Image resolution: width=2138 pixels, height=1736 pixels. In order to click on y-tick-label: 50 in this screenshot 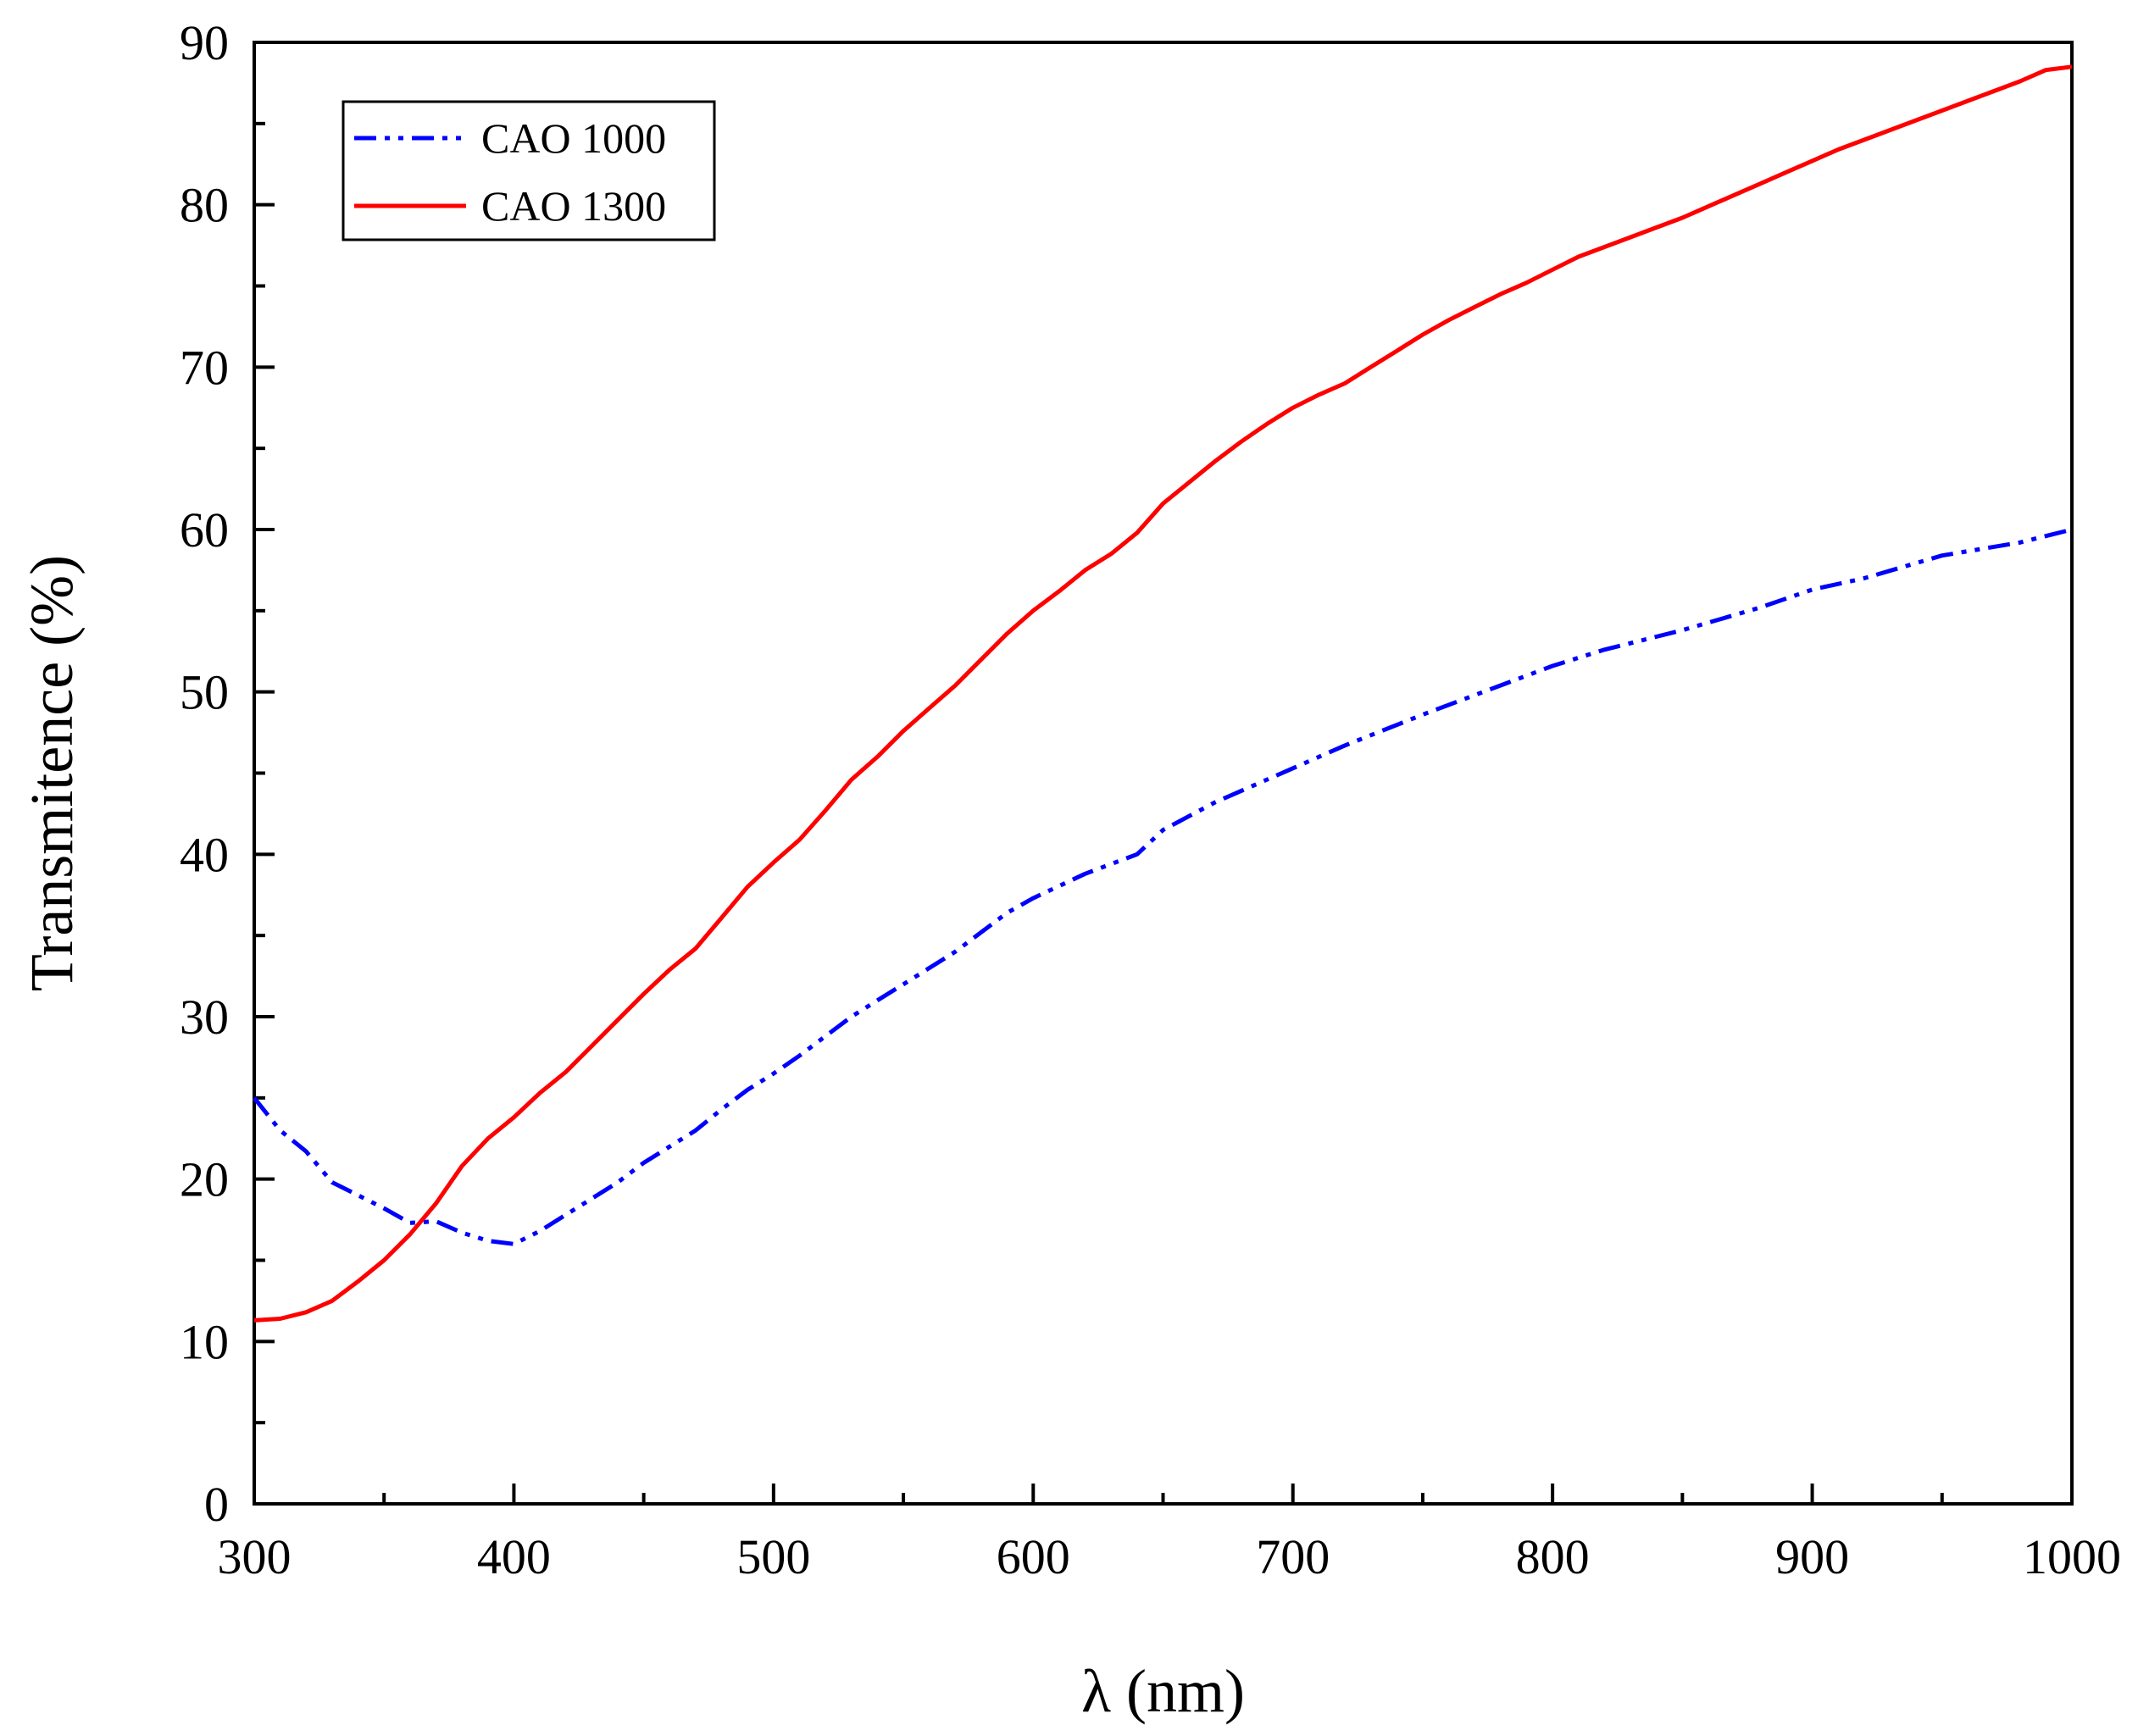, I will do `click(204, 692)`.